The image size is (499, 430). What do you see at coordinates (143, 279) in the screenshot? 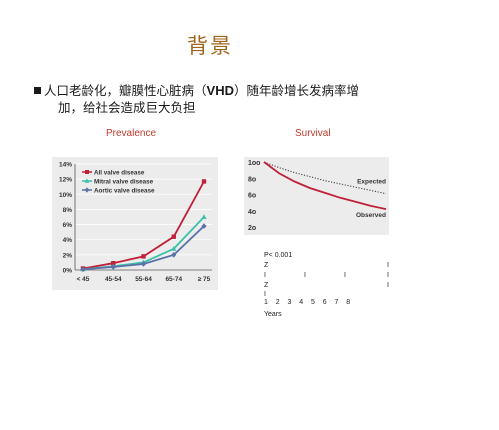
I see `x-tick-label: 55-64` at bounding box center [143, 279].